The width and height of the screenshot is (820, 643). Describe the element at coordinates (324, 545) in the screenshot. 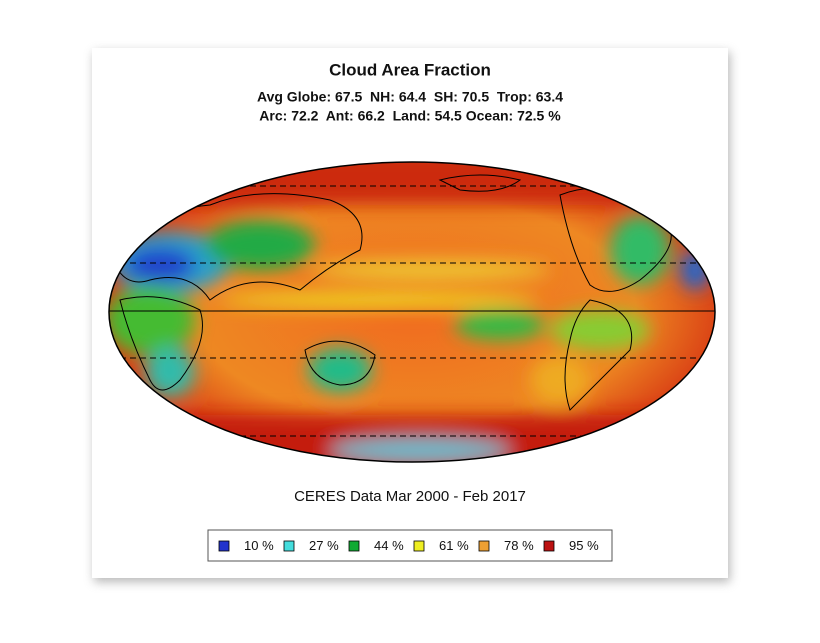

I see `legend-label: 27 %` at that location.